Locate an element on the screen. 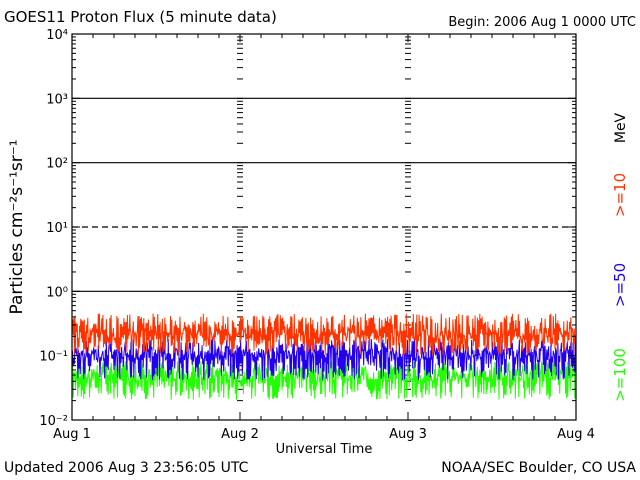 Image resolution: width=640 pixels, height=480 pixels. x-tick-label: Aug 3 is located at coordinates (408, 434).